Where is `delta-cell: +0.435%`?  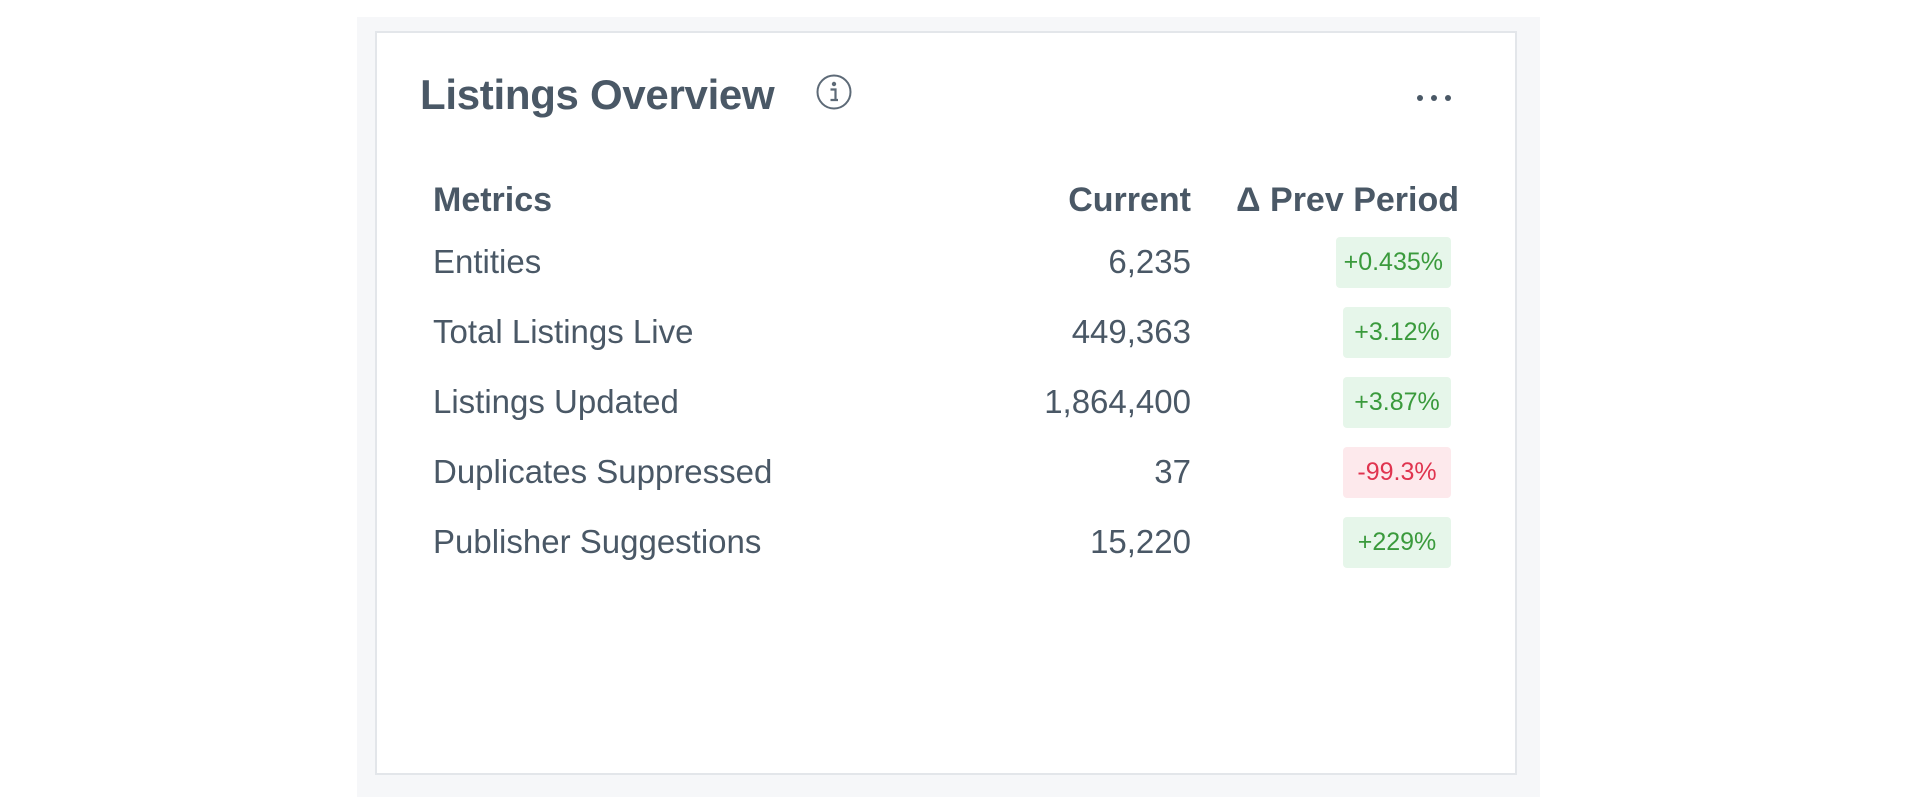 delta-cell: +0.435% is located at coordinates (1325, 262).